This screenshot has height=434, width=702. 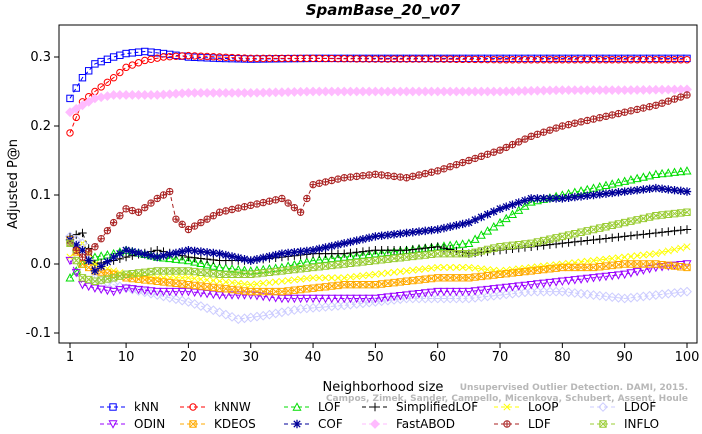 What do you see at coordinates (624, 424) in the screenshot?
I see `legend-item-inflo: INFLO` at bounding box center [624, 424].